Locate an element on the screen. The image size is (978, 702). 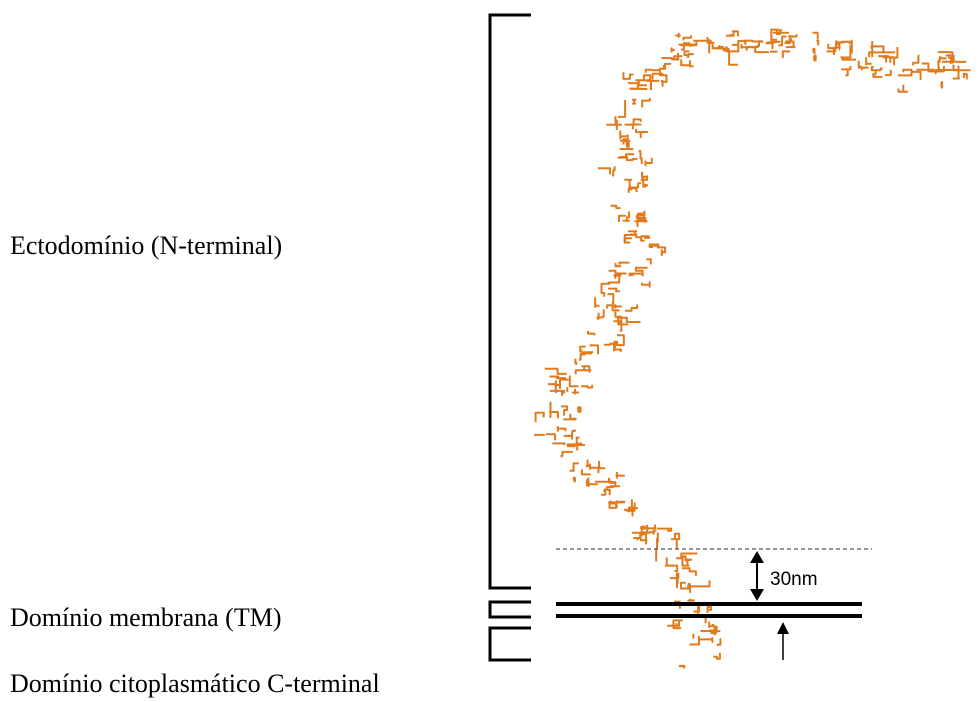
double-arrow is located at coordinates (757, 576).